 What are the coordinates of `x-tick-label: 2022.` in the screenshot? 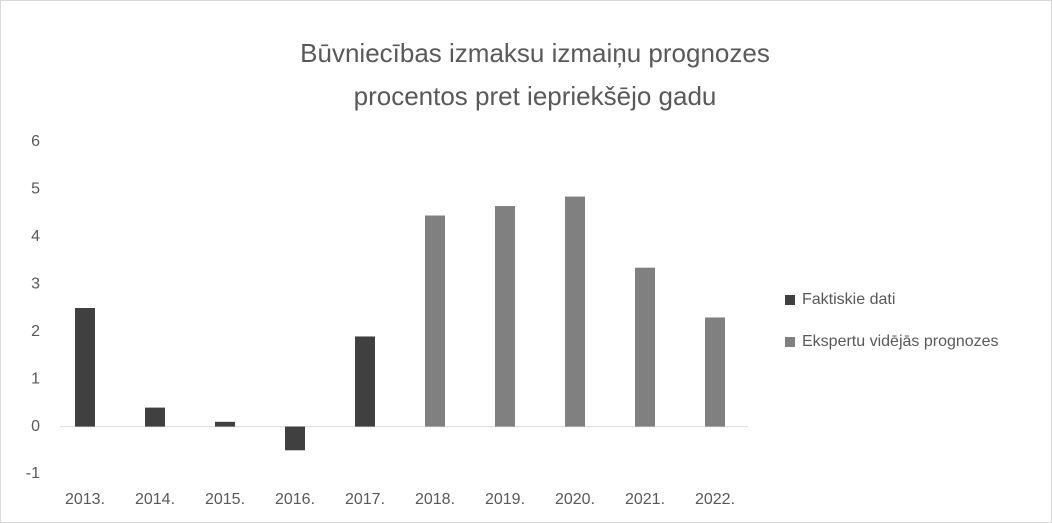 It's located at (715, 499).